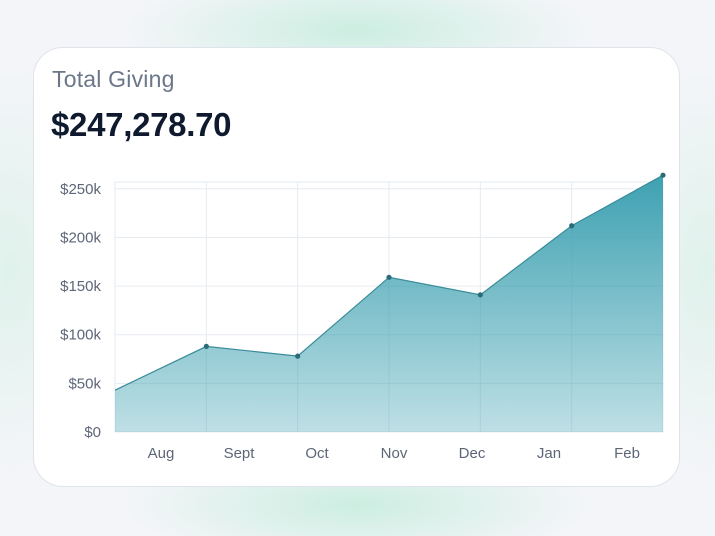  What do you see at coordinates (394, 453) in the screenshot?
I see `x-tick-label: Nov` at bounding box center [394, 453].